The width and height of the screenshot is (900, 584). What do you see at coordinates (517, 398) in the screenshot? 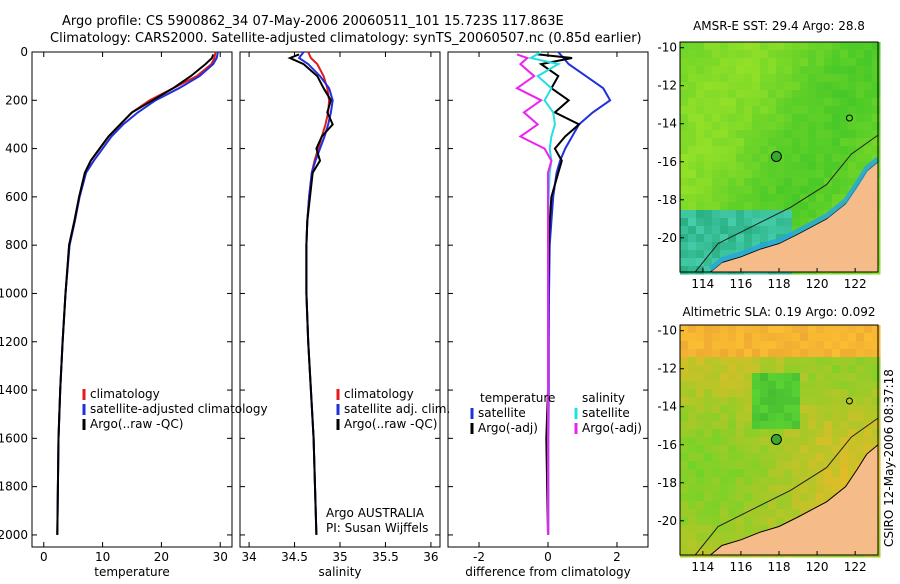
I see `legend-title: temperature` at bounding box center [517, 398].